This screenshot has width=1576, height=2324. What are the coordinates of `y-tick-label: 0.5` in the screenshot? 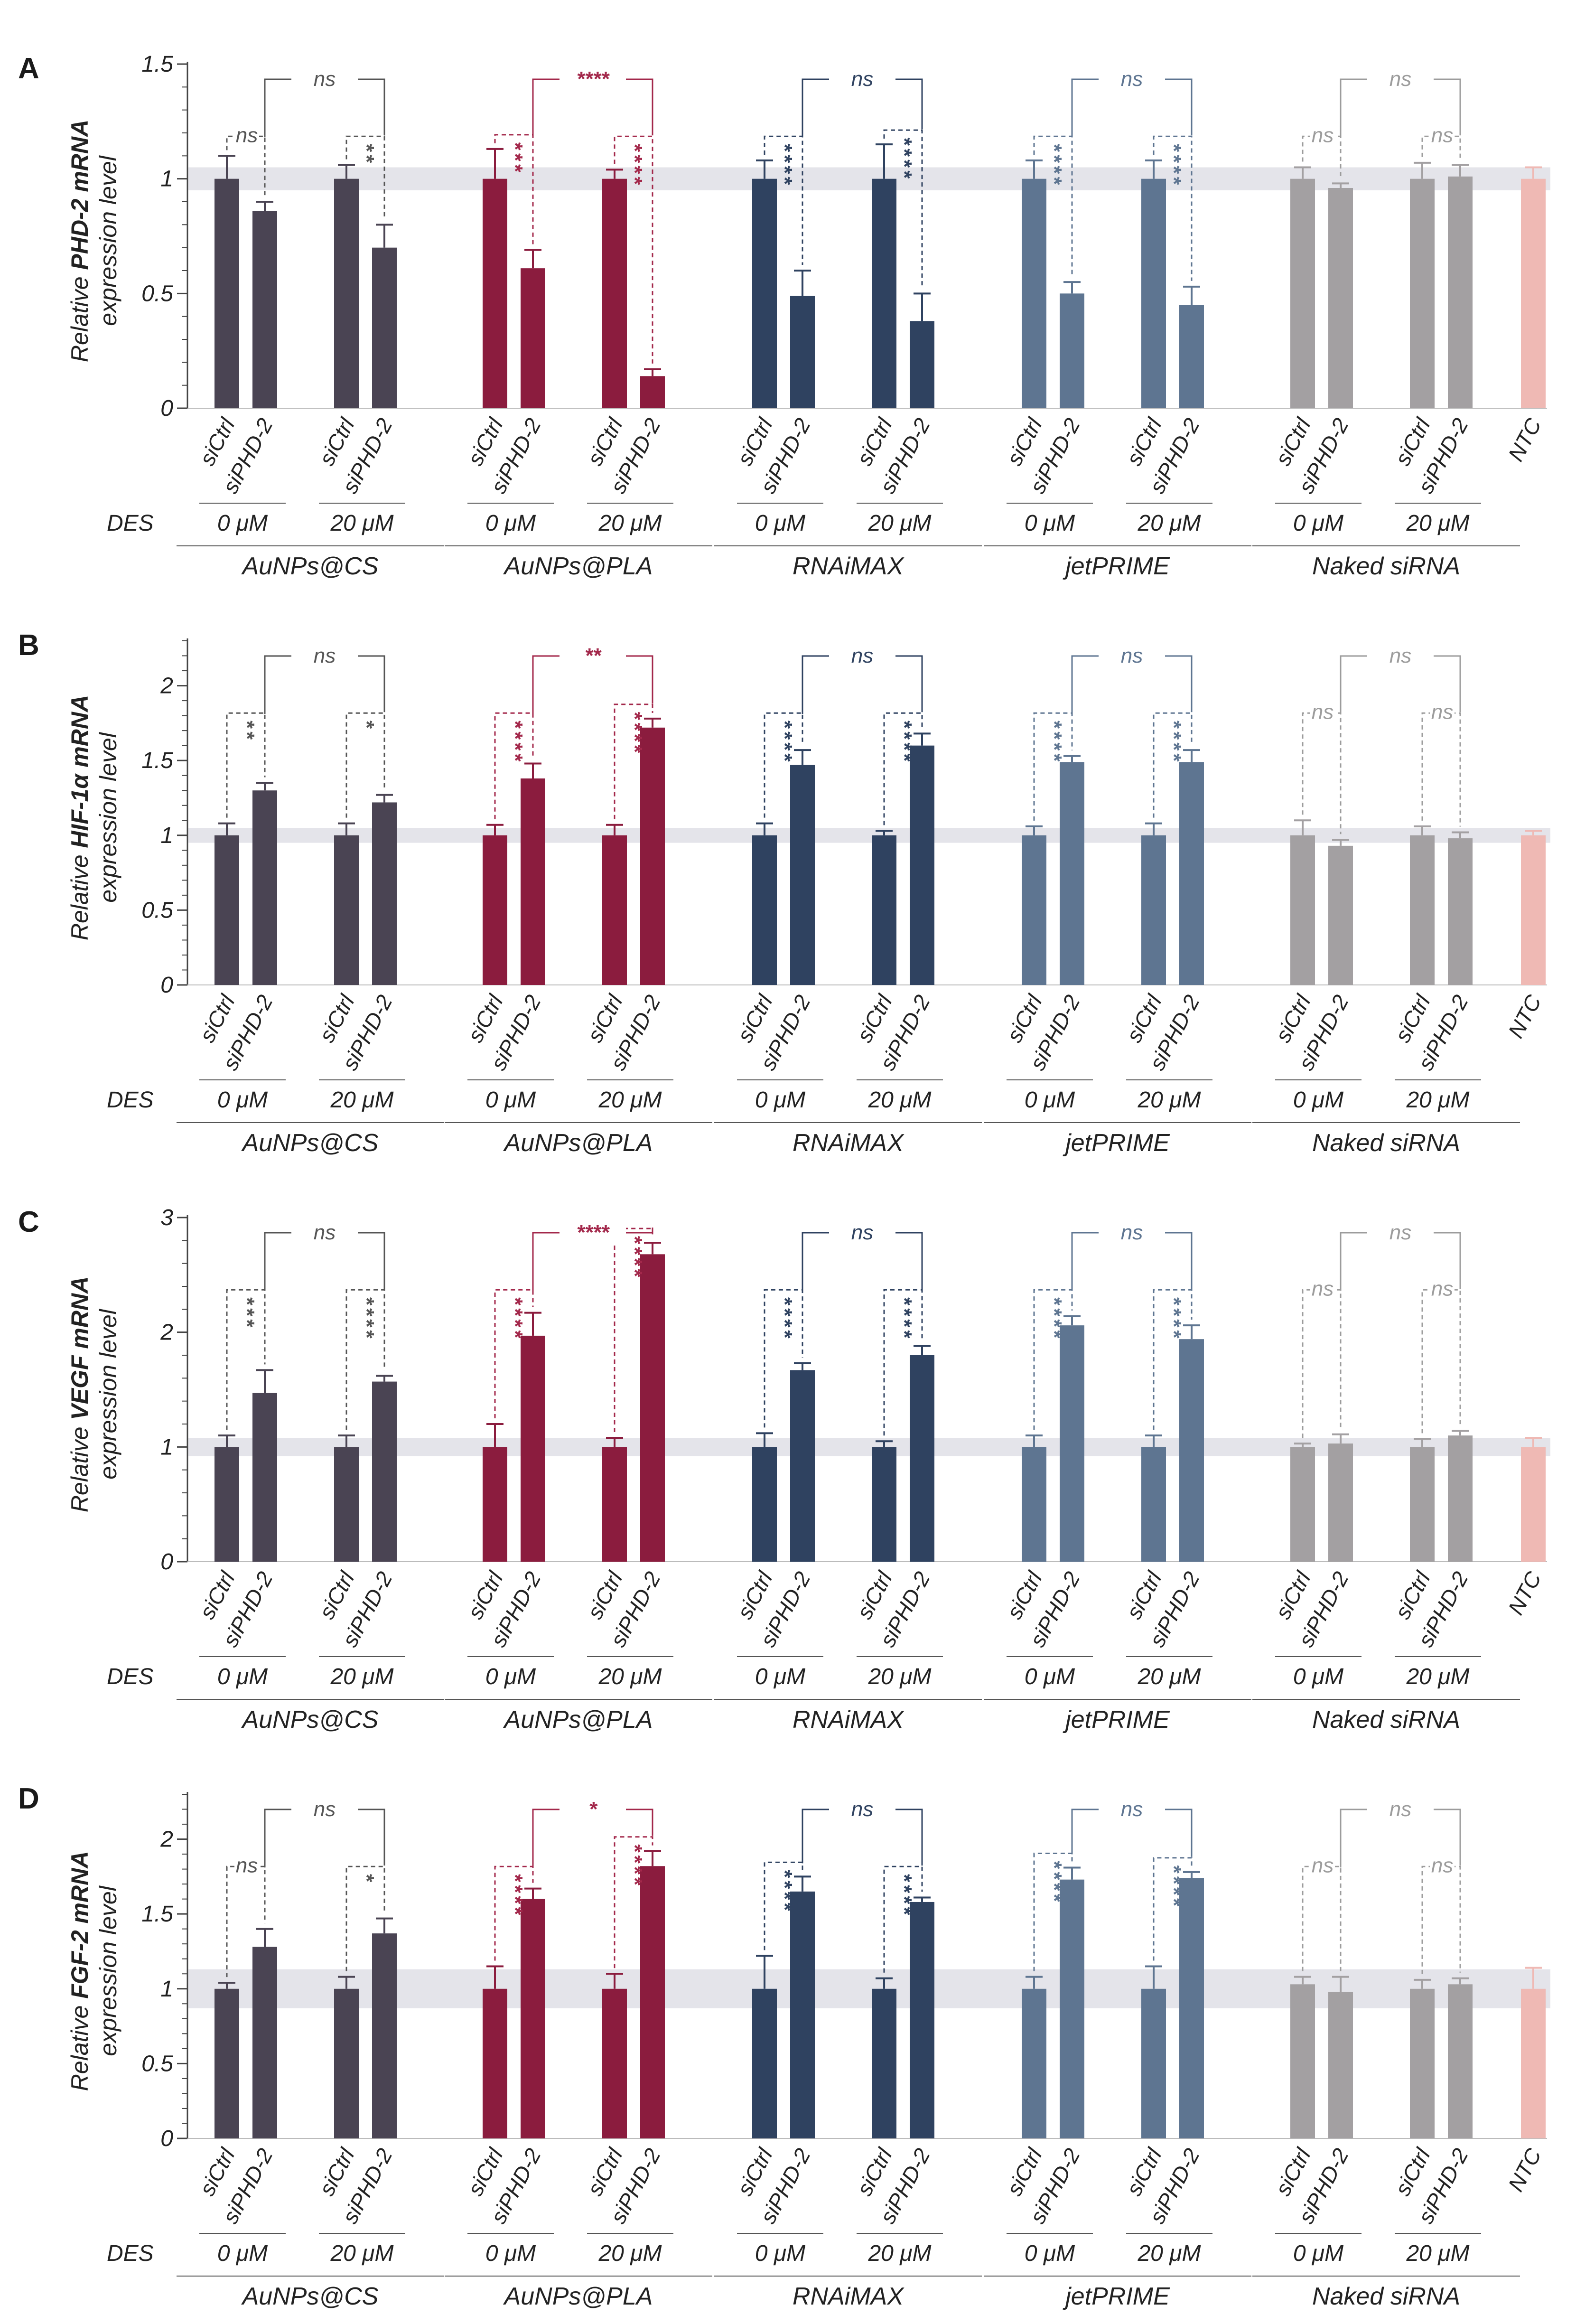 It's located at (157, 910).